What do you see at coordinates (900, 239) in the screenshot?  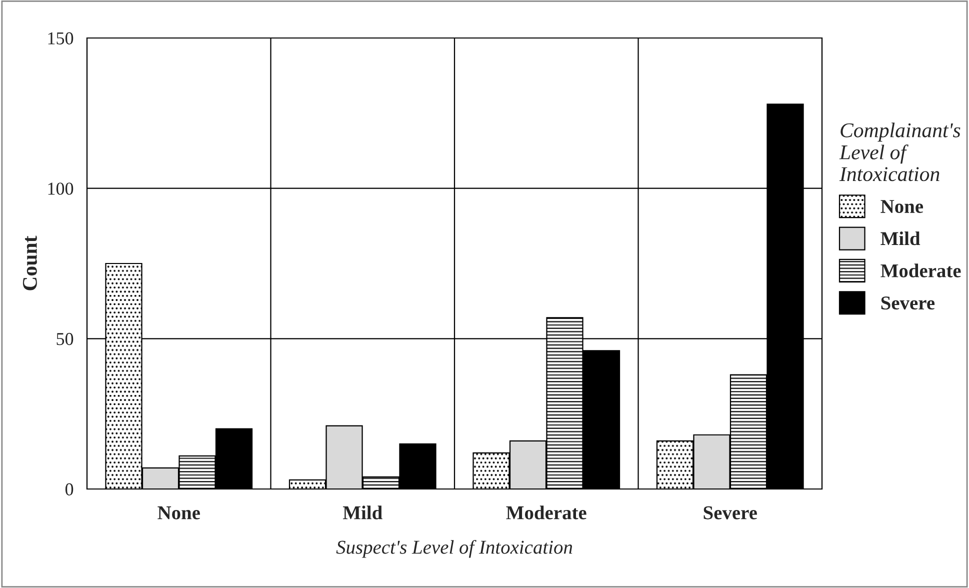 I see `legend-label: Mild` at bounding box center [900, 239].